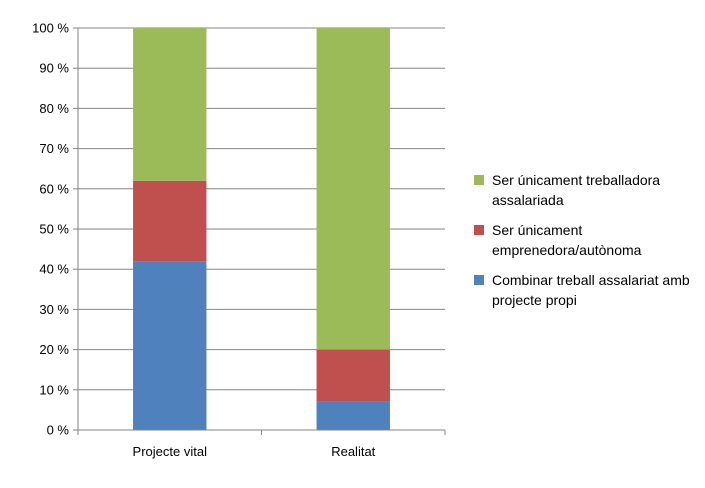  I want to click on legend-label: Ser únicament emprenedora/autònoma, so click(567, 240).